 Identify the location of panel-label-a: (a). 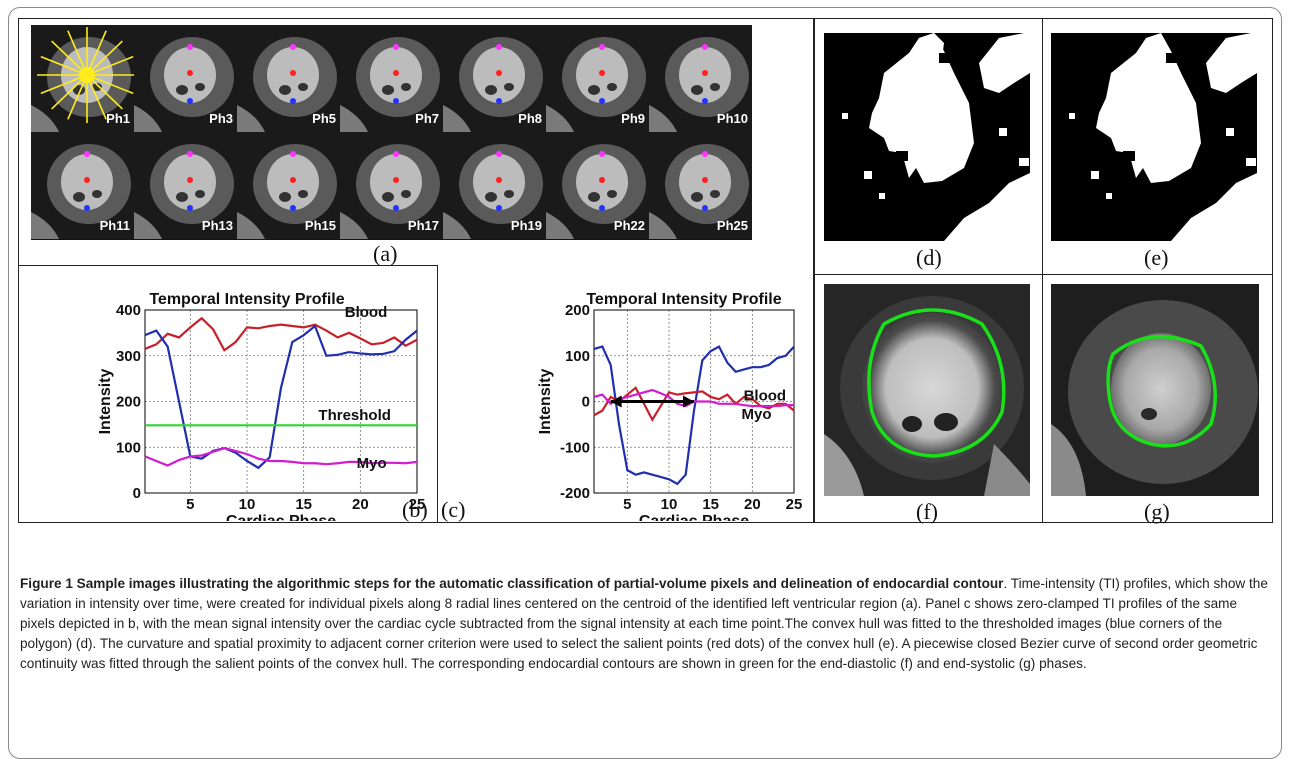
(385, 253).